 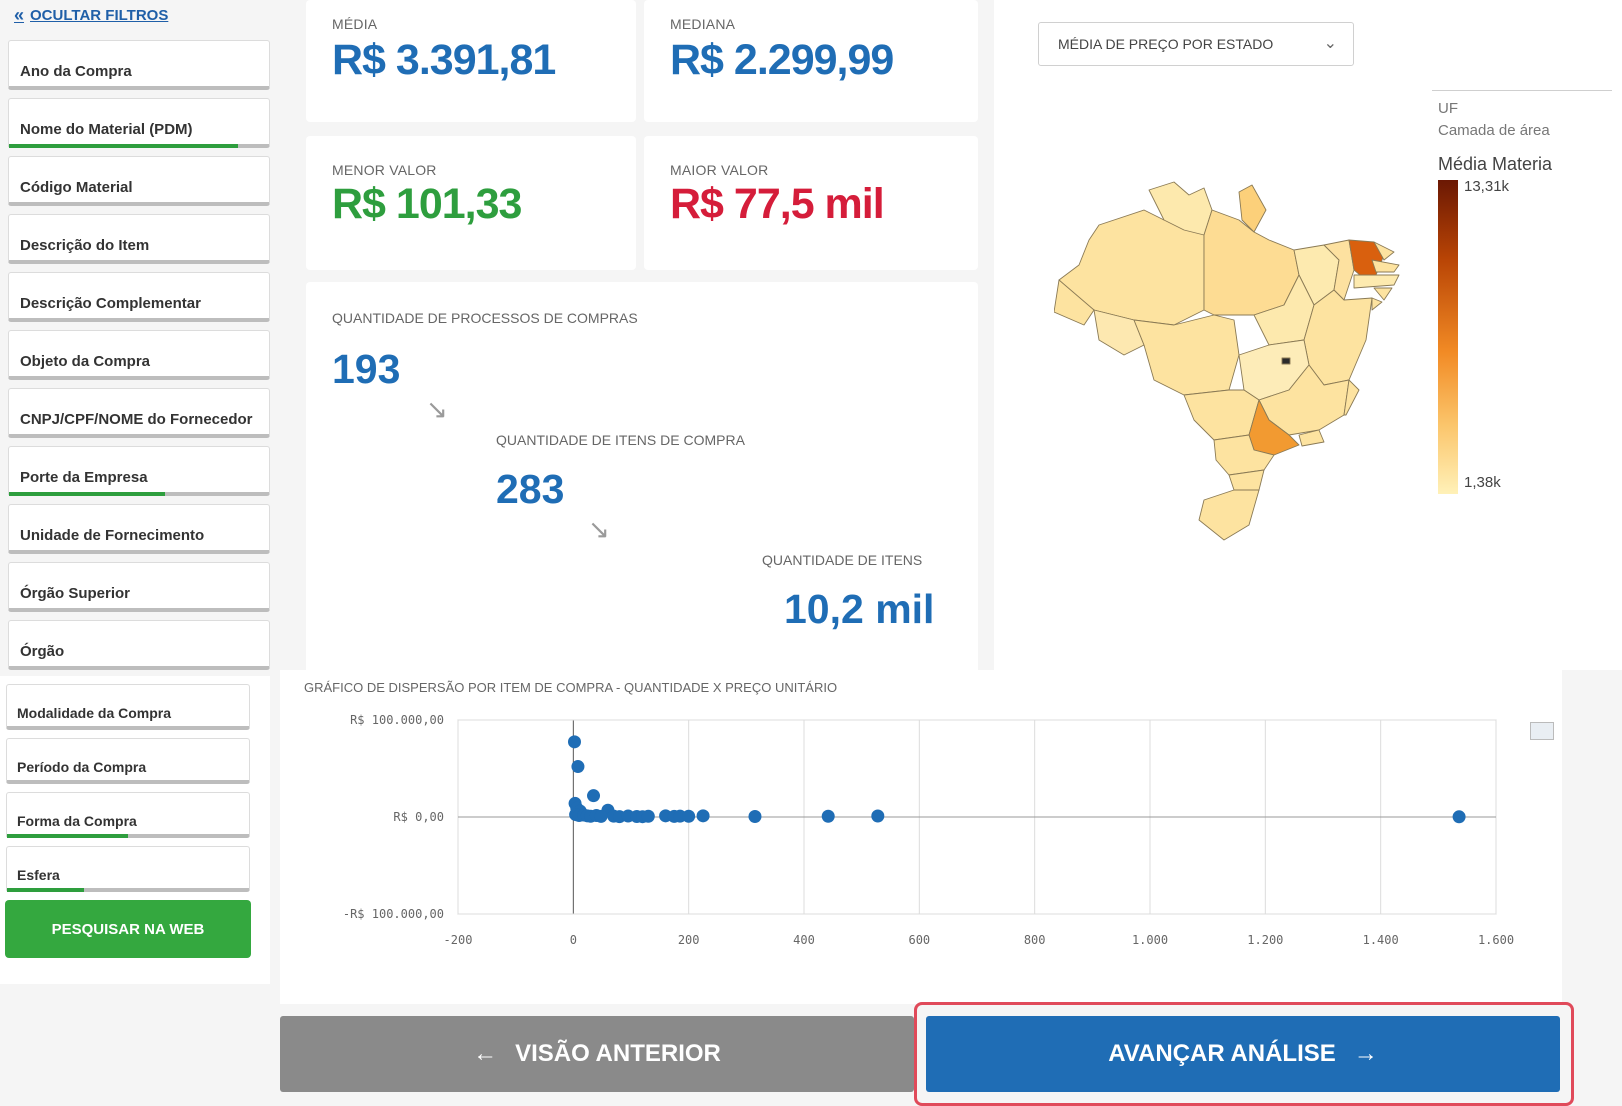 I want to click on y-tick-label: R$ 0,00, so click(x=418, y=817).